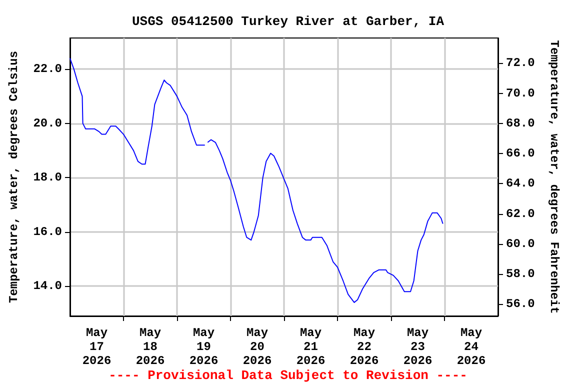 The width and height of the screenshot is (576, 384). What do you see at coordinates (520, 63) in the screenshot?
I see `y2-tick-label: 72.0` at bounding box center [520, 63].